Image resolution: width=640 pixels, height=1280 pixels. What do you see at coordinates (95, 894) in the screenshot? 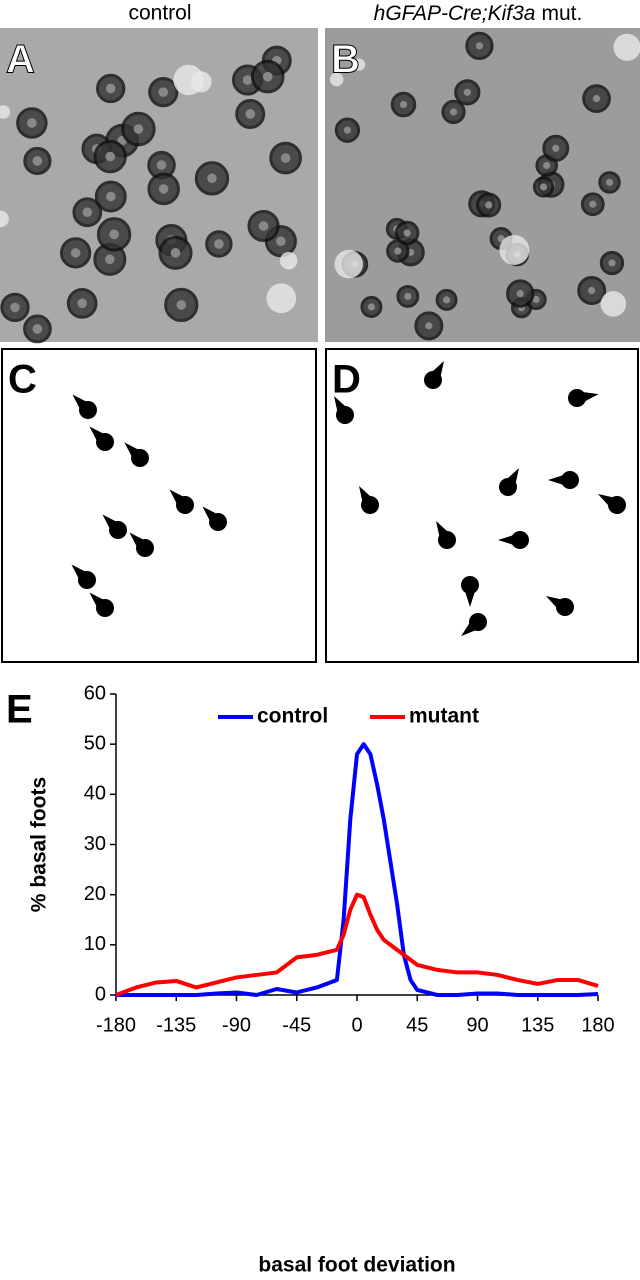
I see `y-tick-label: 20` at bounding box center [95, 894].